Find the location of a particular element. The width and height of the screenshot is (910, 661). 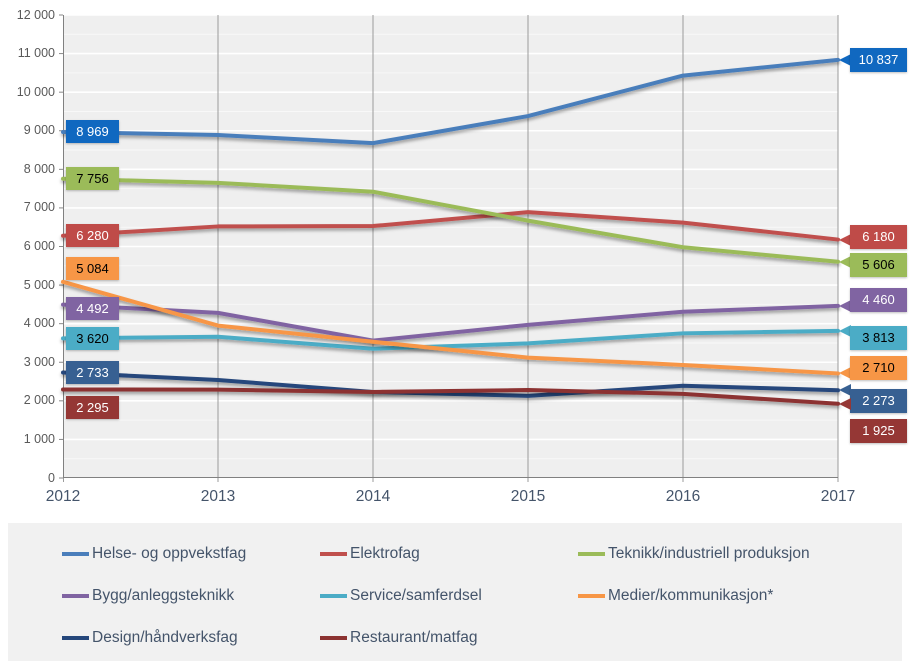

legend-item-1: Helse- og oppvekstfag is located at coordinates (191, 554).